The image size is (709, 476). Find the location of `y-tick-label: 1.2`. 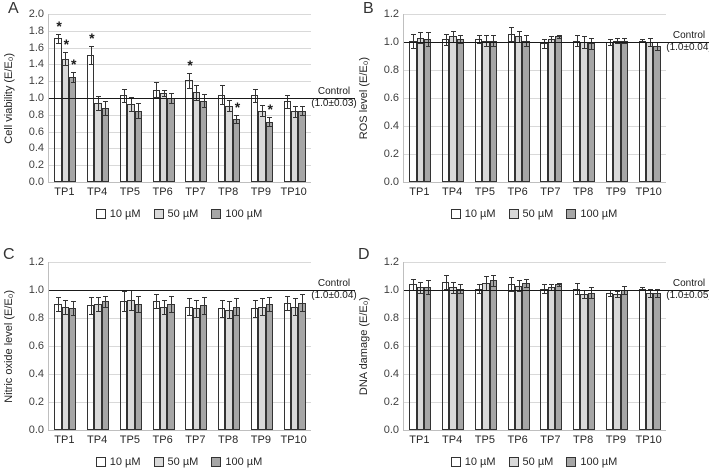

y-tick-label: 1.2 is located at coordinates (391, 14).